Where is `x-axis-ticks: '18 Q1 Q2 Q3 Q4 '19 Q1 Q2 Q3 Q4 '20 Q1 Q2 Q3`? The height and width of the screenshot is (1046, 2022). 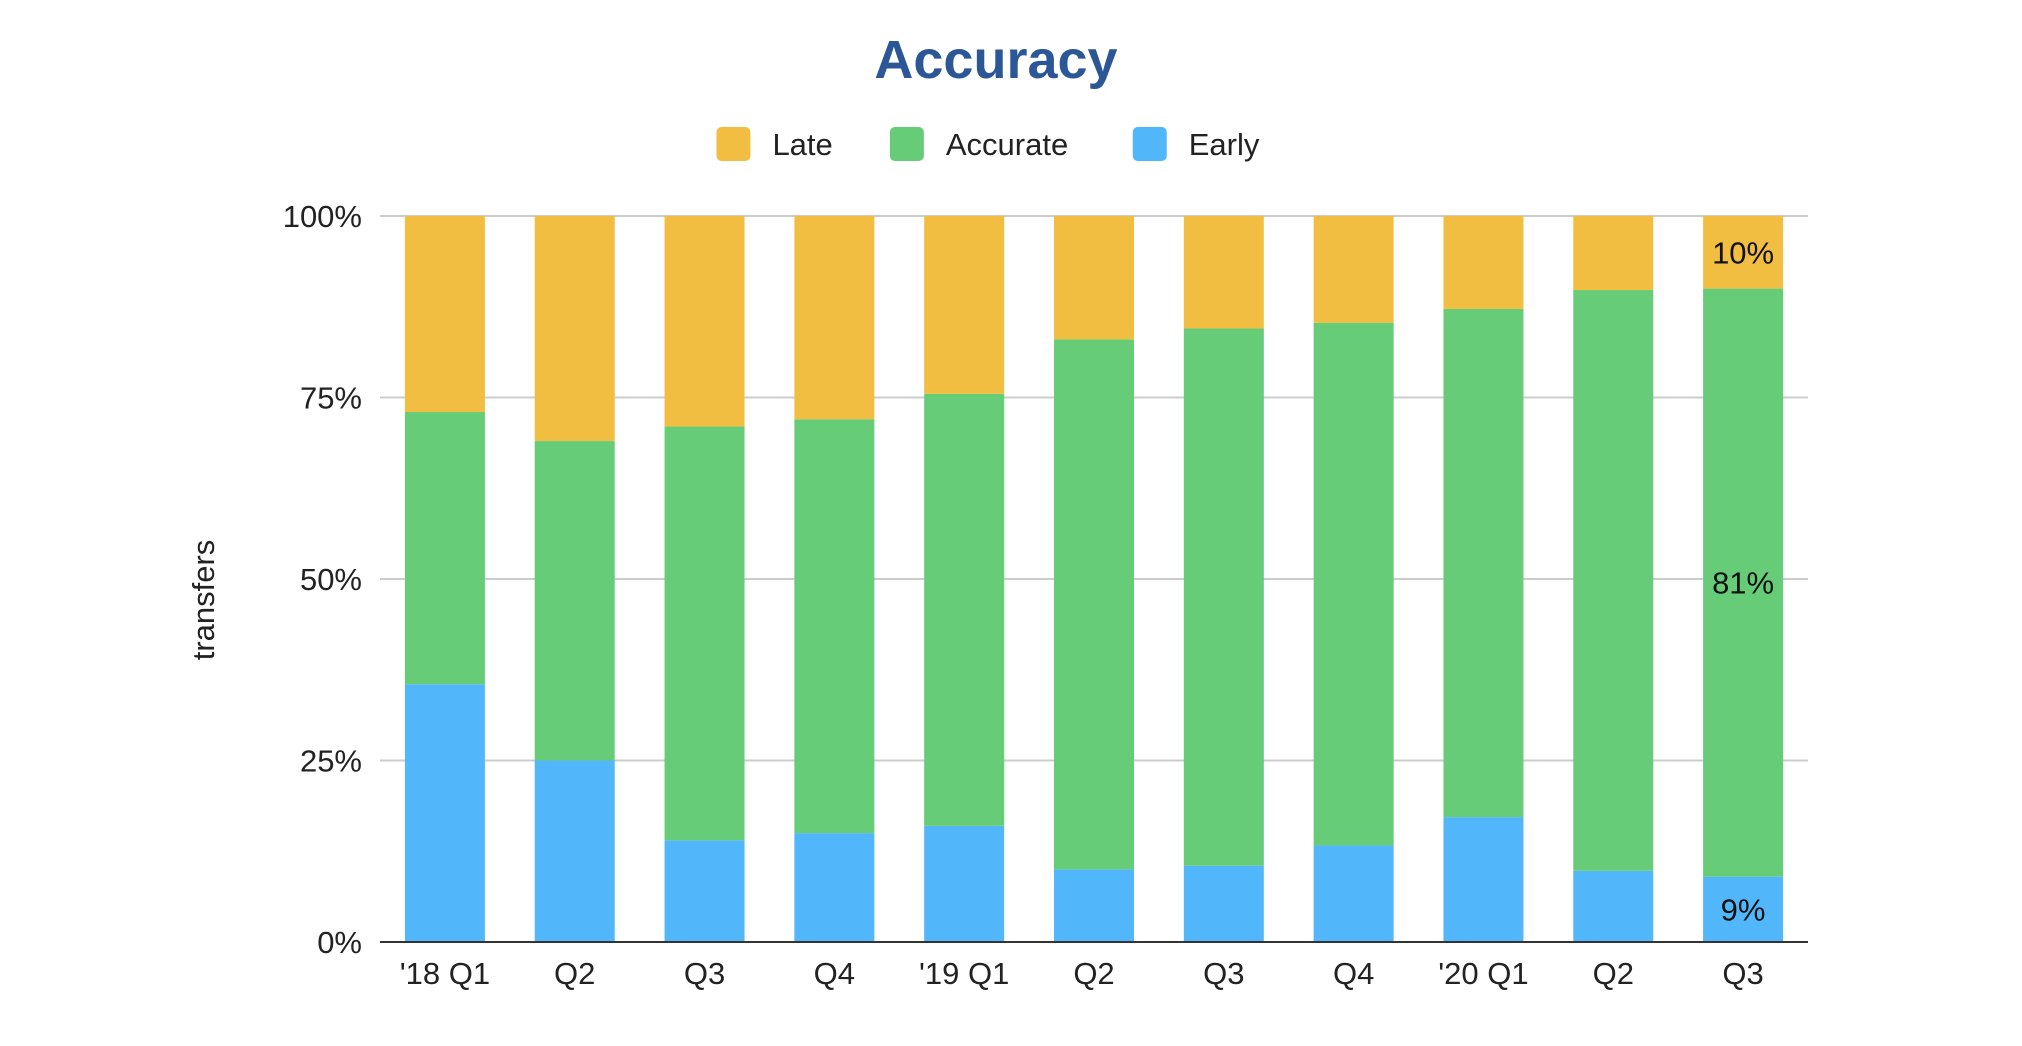 x-axis-ticks: '18 Q1 Q2 Q3 Q4 '19 Q1 Q2 Q3 Q4 '20 Q1 Q2 Q3 is located at coordinates (1082, 973).